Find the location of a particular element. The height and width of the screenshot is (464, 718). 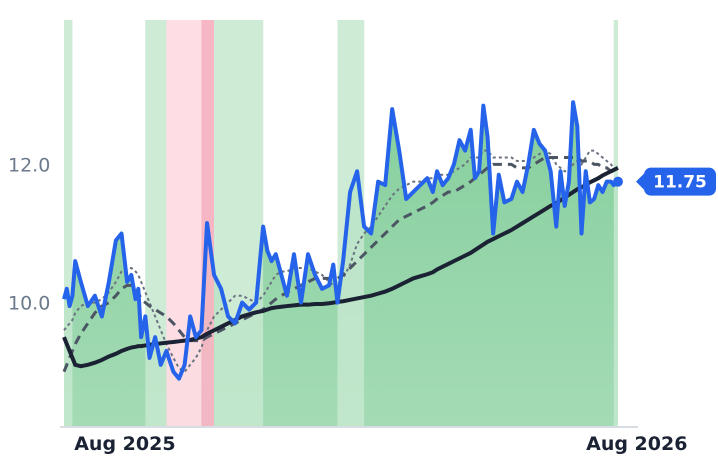

last-point-dot is located at coordinates (617, 181).